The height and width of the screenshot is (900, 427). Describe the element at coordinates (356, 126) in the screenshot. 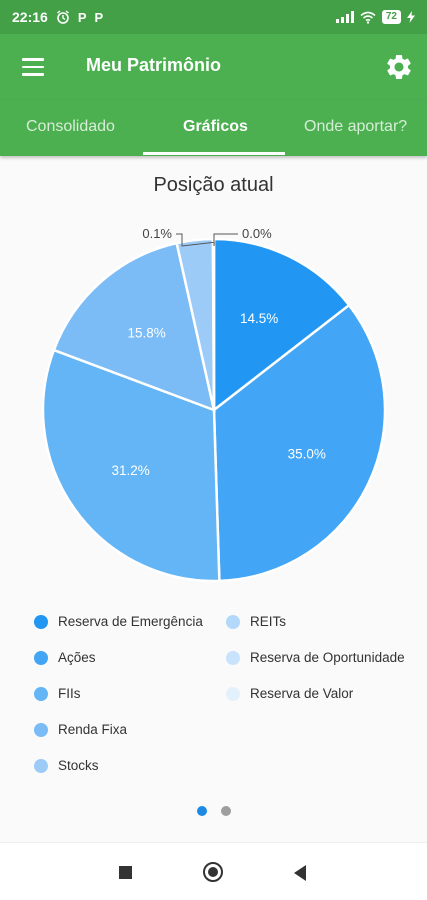

I see `tab-onde-aportar: Onde aportar?` at that location.